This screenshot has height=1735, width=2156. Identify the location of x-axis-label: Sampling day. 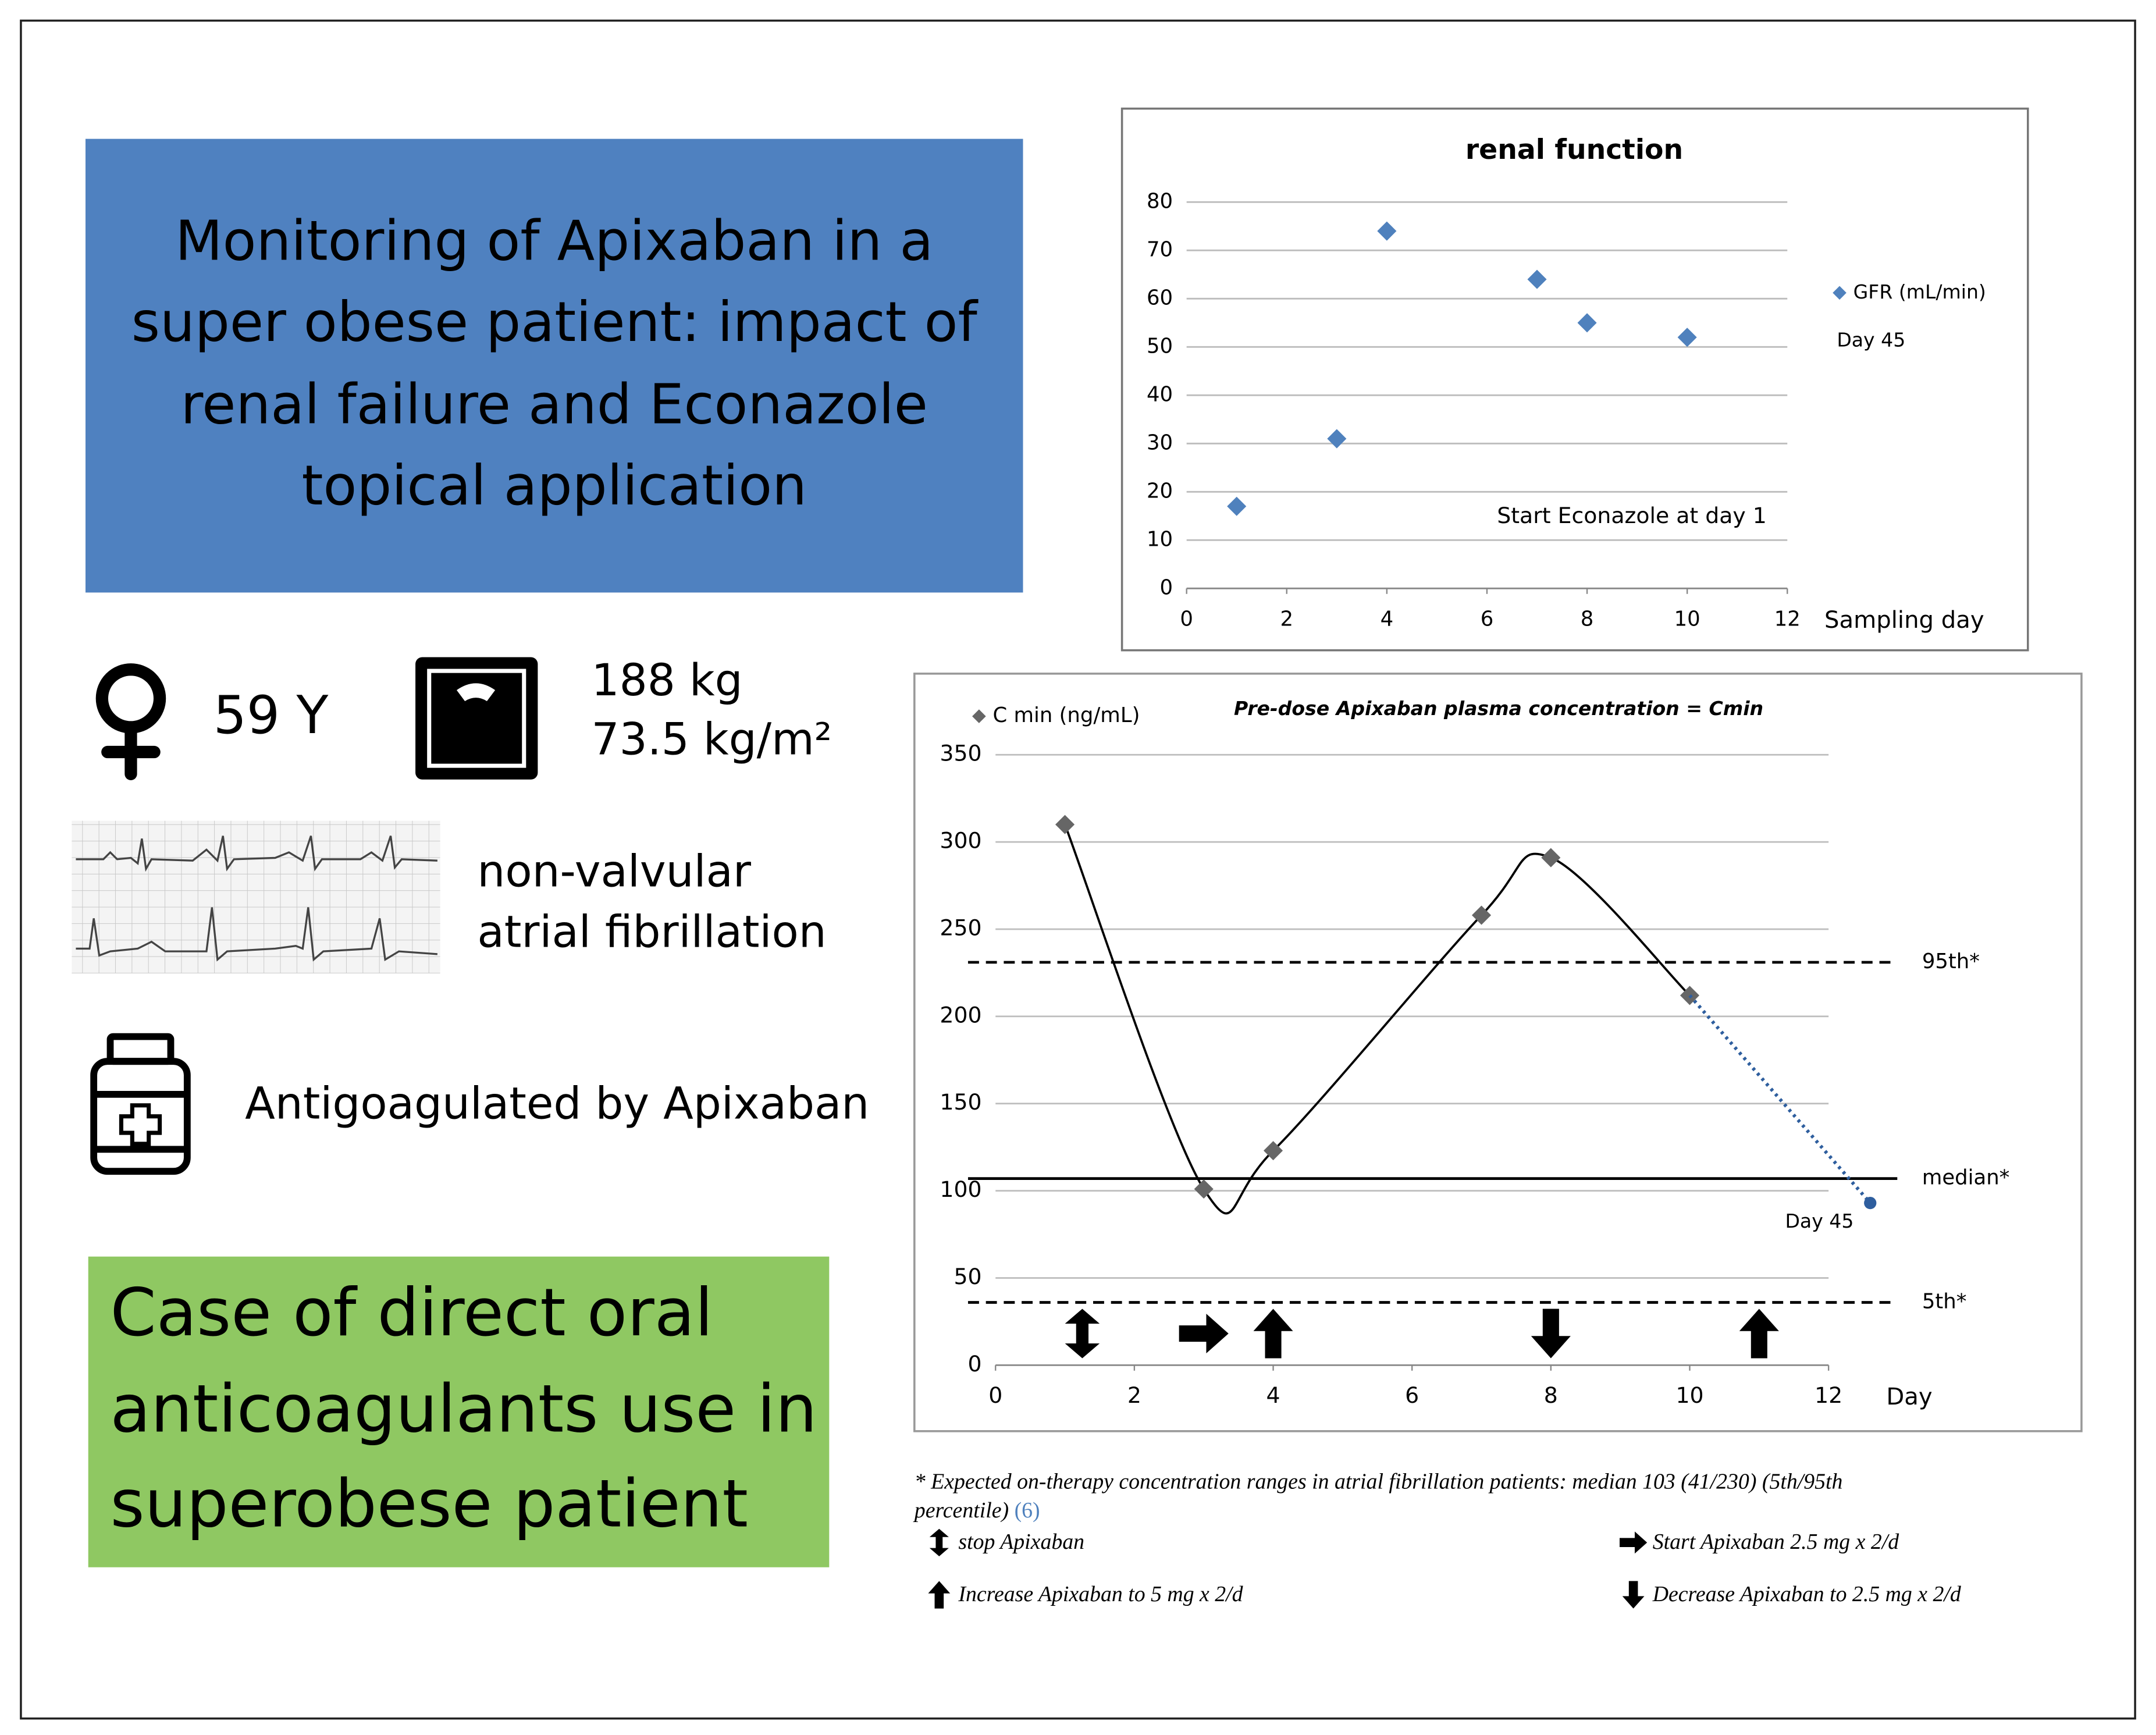
(1904, 620).